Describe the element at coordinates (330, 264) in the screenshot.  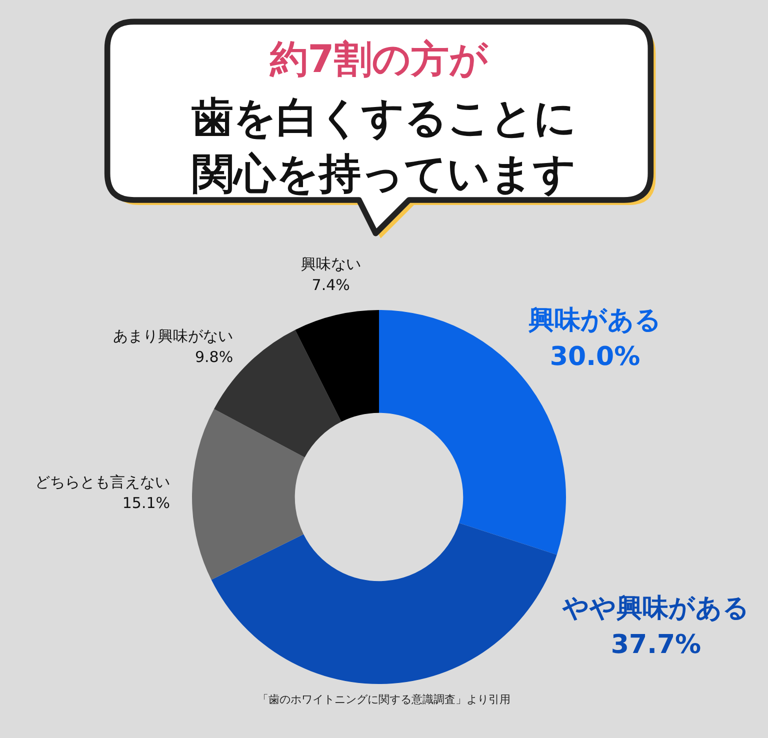
I see `slice-label: 興味ない` at that location.